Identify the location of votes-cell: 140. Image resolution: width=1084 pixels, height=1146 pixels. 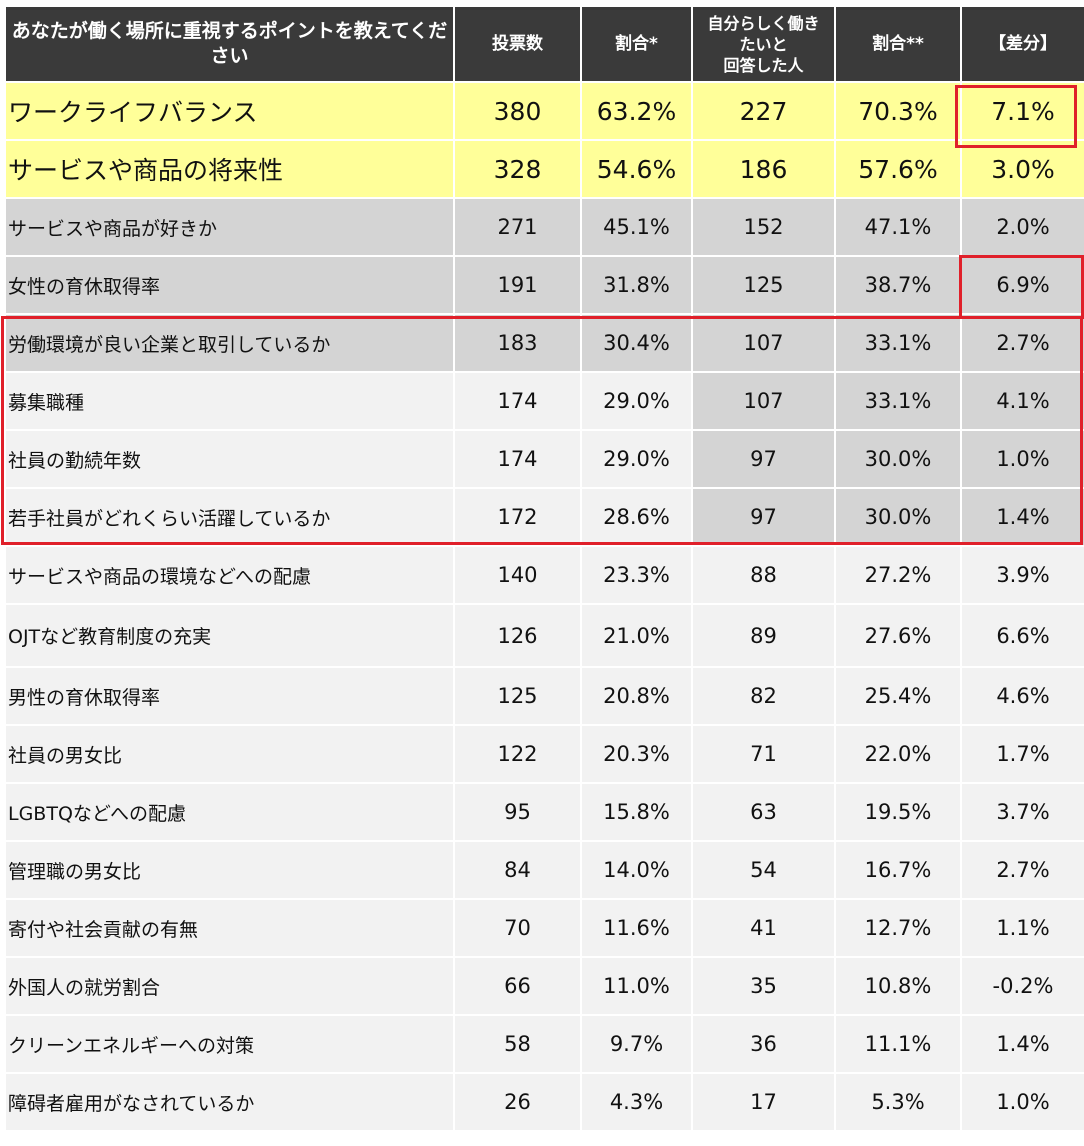
(517, 575).